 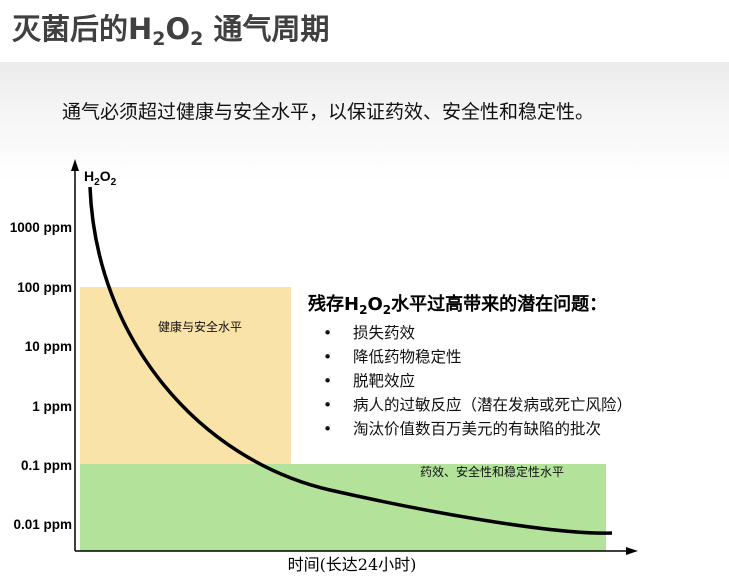 I want to click on health-safety-zone-label: 健康与安全水平, so click(x=200, y=326).